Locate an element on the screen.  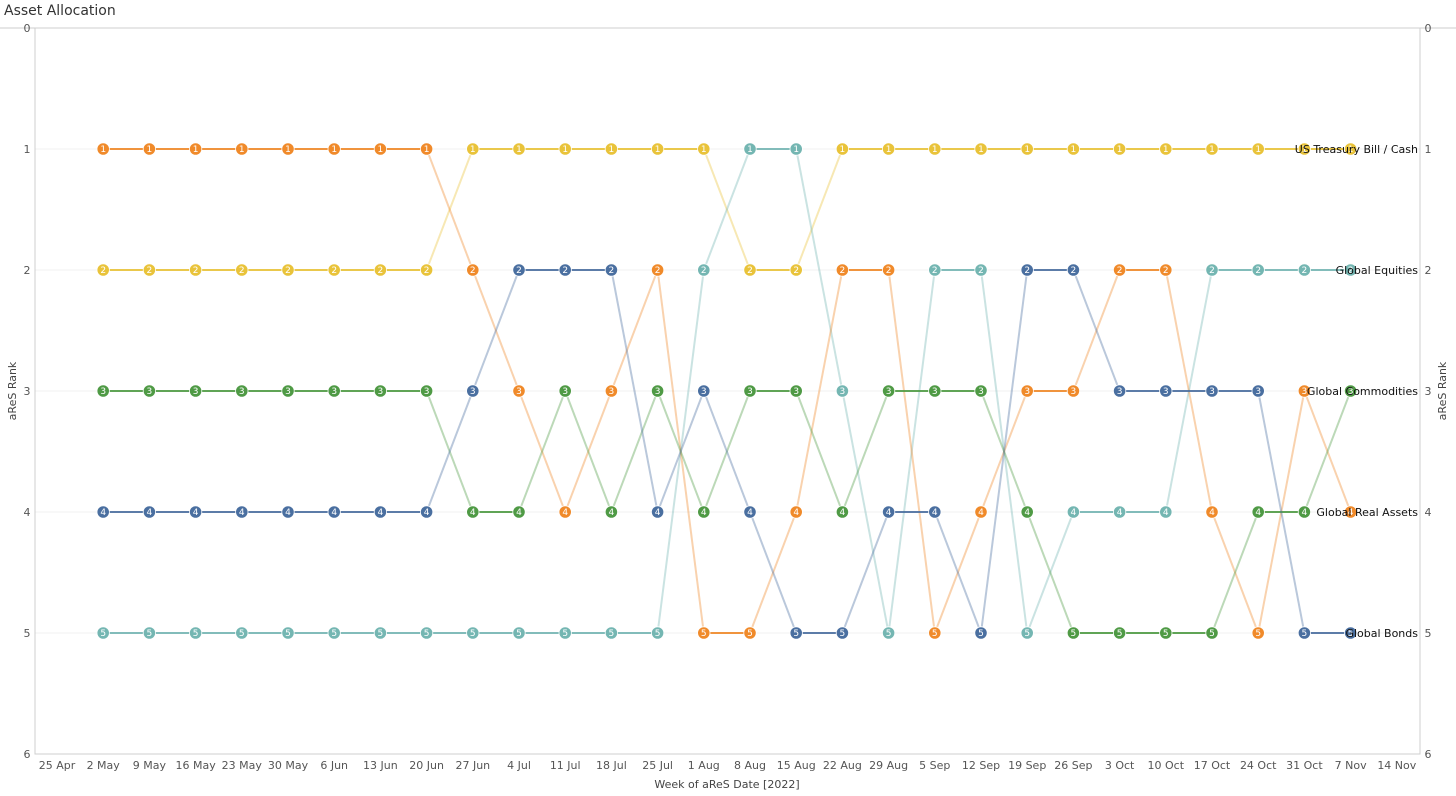
chart-title: Asset Allocation is located at coordinates (60, 11).